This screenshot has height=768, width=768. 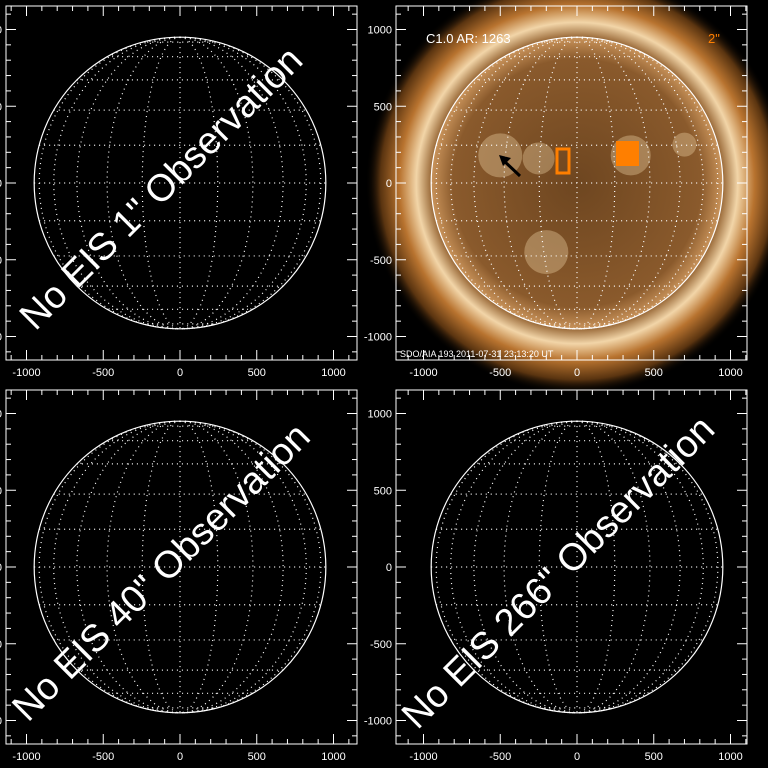 What do you see at coordinates (714, 38) in the screenshot?
I see `slit-width-label: 2"` at bounding box center [714, 38].